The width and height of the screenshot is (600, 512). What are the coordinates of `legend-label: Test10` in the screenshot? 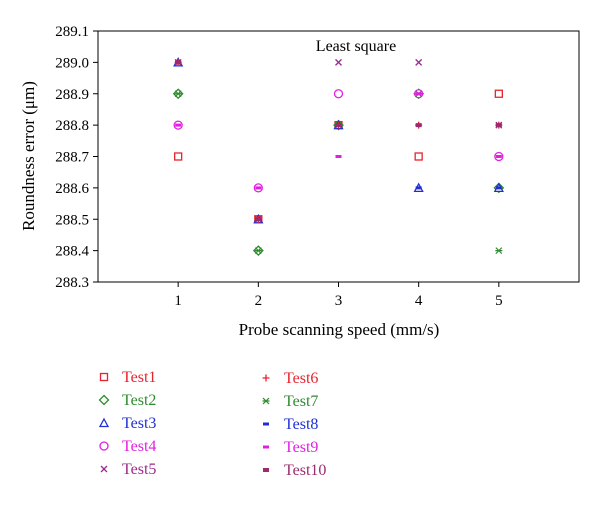 It's located at (305, 470).